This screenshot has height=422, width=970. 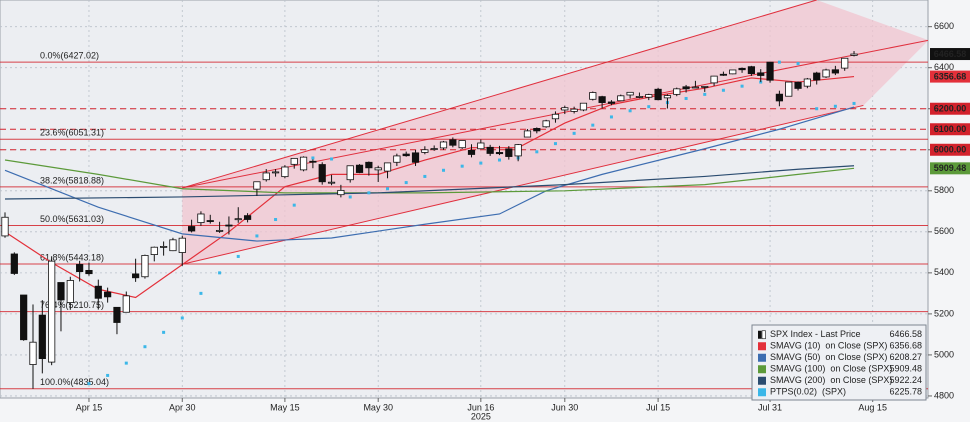 I want to click on y-tick-label: 6400, so click(x=944, y=67).